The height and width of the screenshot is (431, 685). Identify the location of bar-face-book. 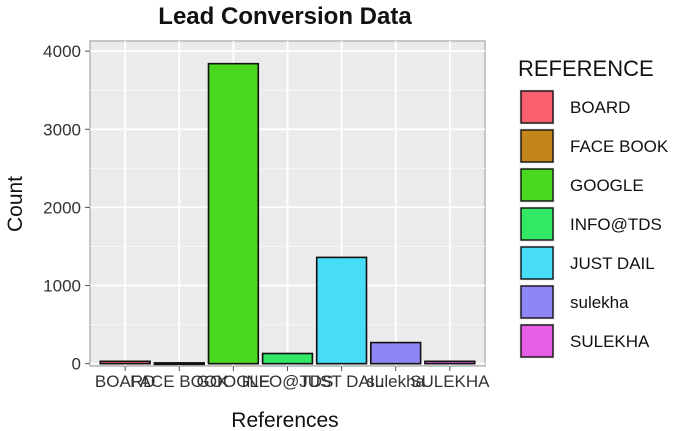
(179, 364).